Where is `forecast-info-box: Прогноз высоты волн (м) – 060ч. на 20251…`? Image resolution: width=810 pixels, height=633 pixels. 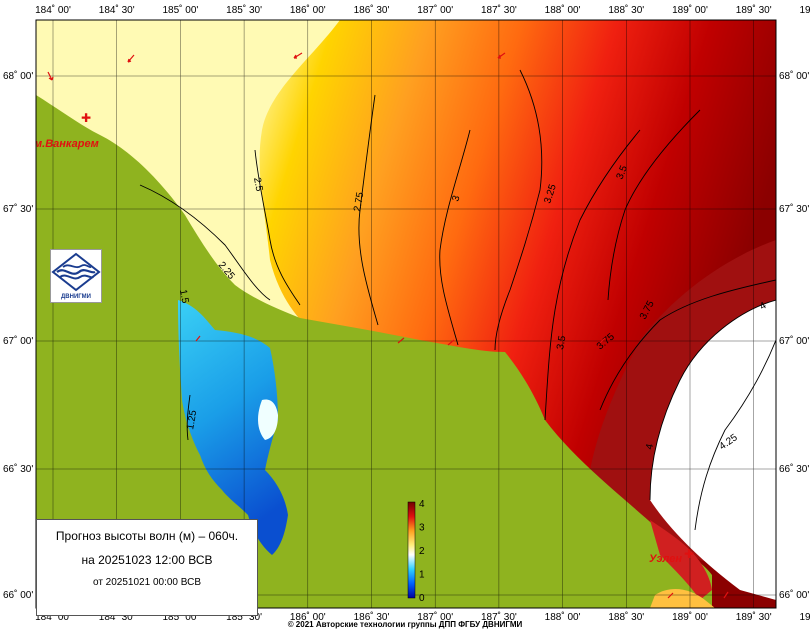 forecast-info-box: Прогноз высоты волн (м) – 060ч. на 20251… is located at coordinates (147, 567).